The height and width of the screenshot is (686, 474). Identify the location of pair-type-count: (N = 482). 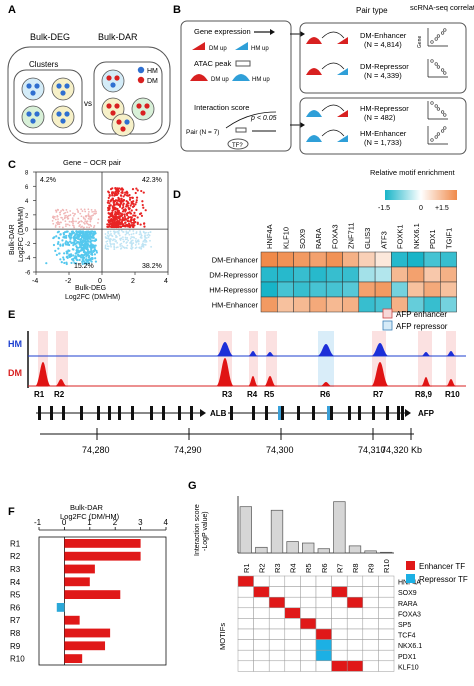
(380, 117).